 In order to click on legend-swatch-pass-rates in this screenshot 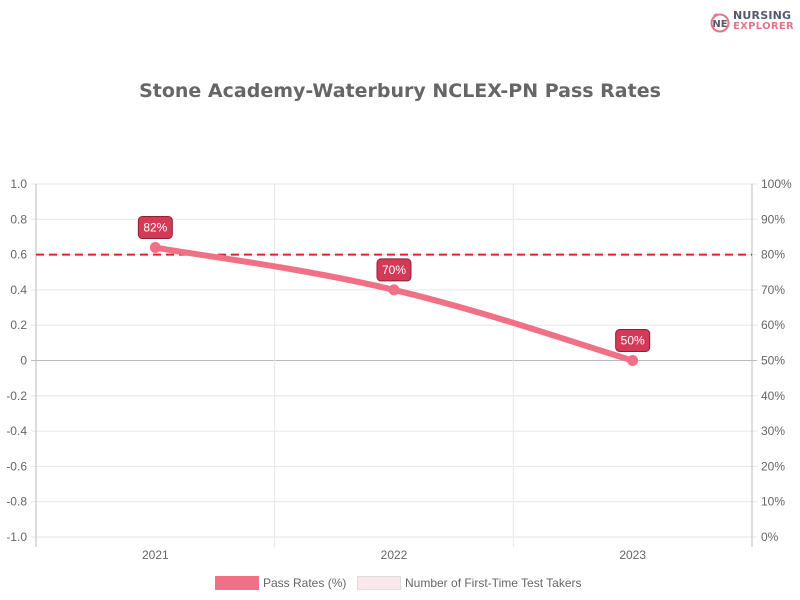, I will do `click(237, 583)`.